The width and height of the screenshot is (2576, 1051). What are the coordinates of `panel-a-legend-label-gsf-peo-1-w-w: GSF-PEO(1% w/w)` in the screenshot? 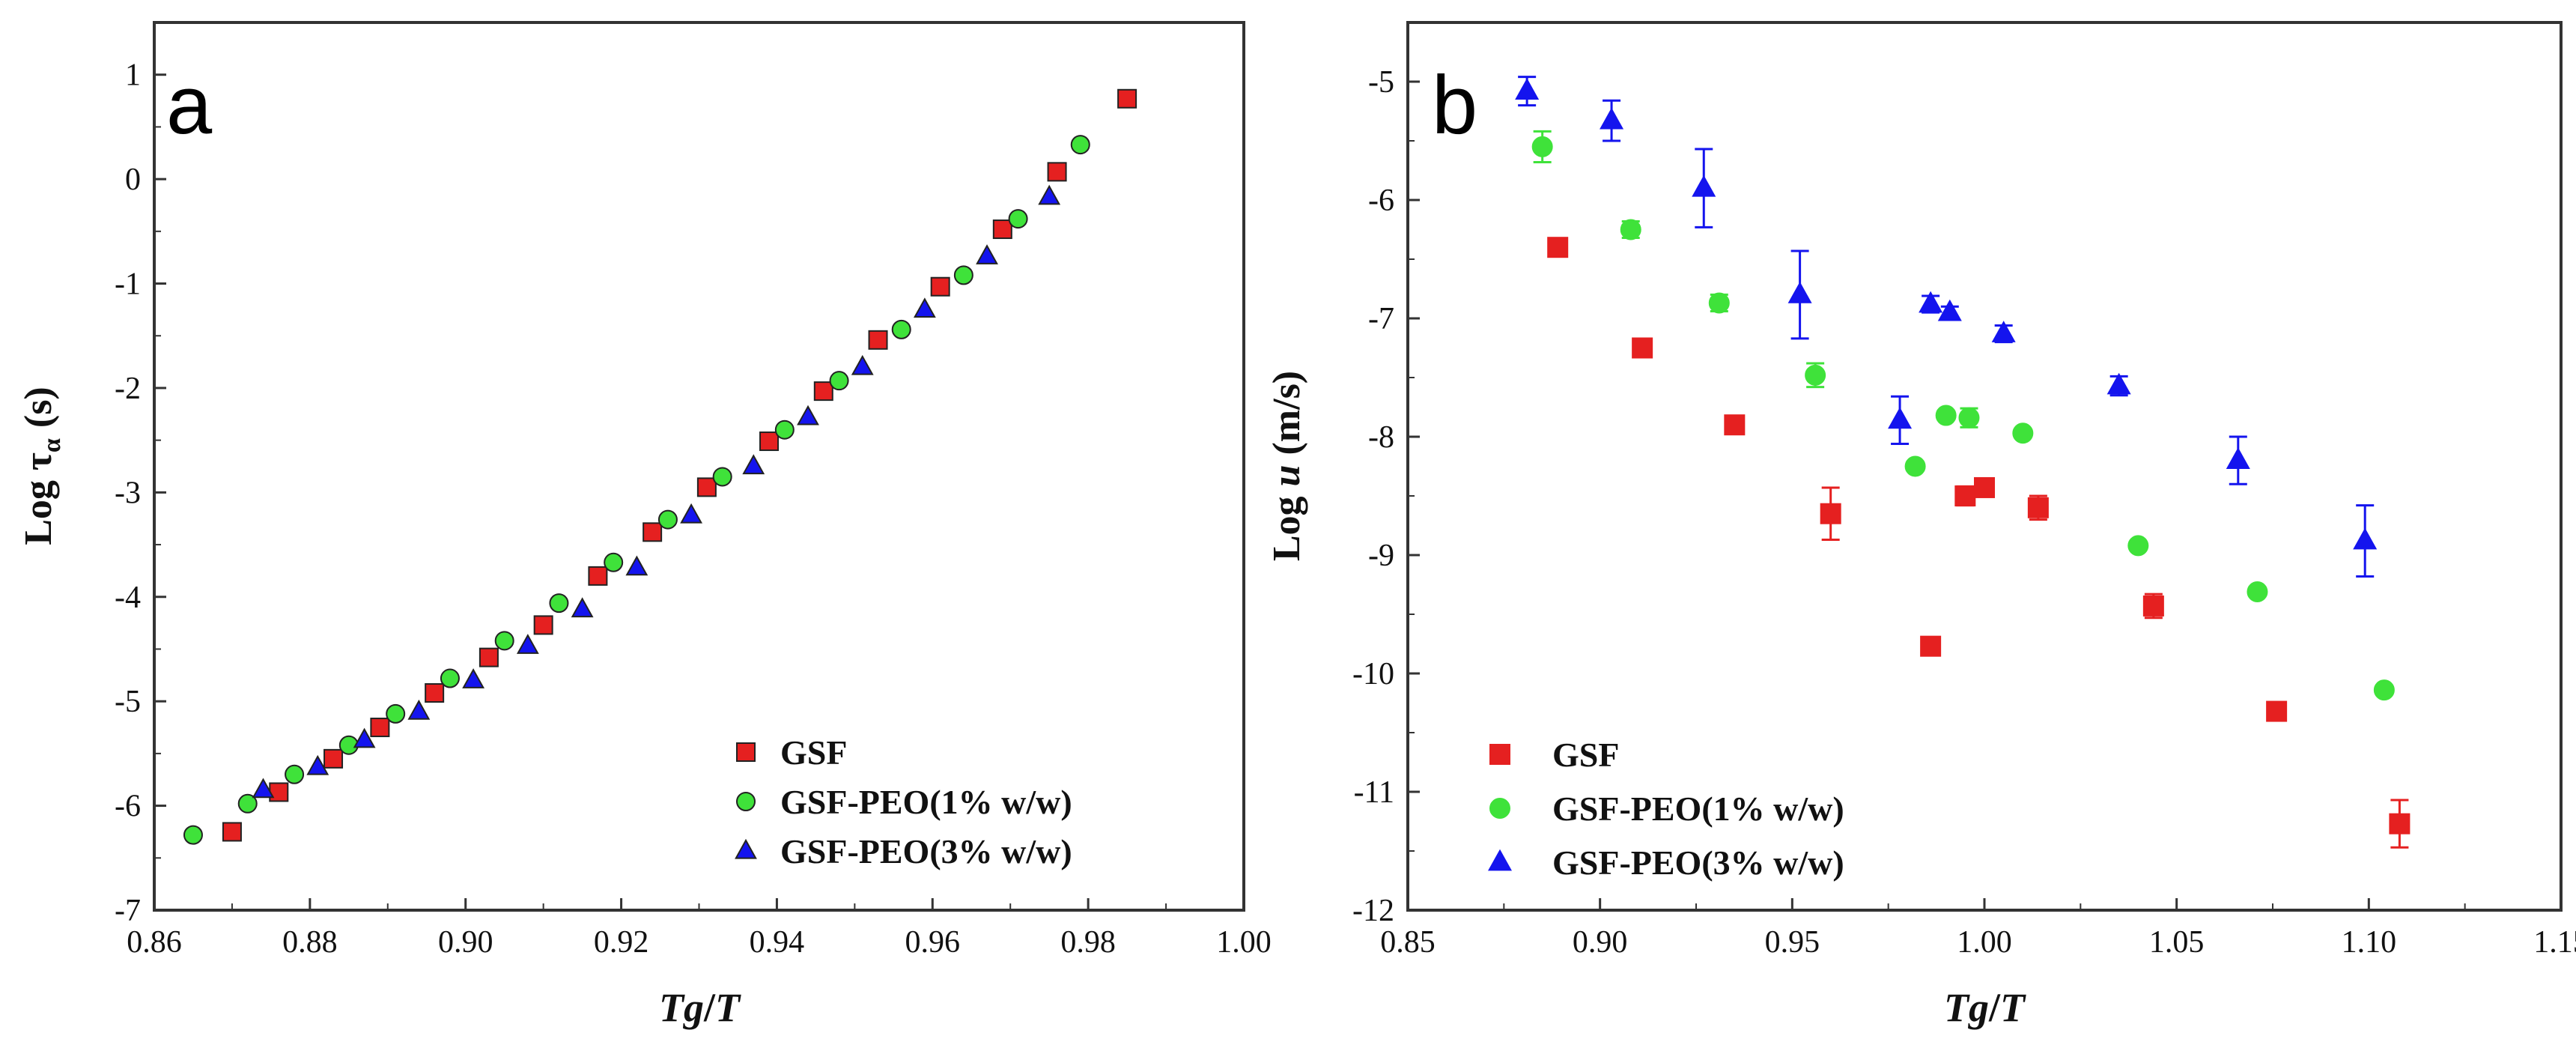 It's located at (926, 802).